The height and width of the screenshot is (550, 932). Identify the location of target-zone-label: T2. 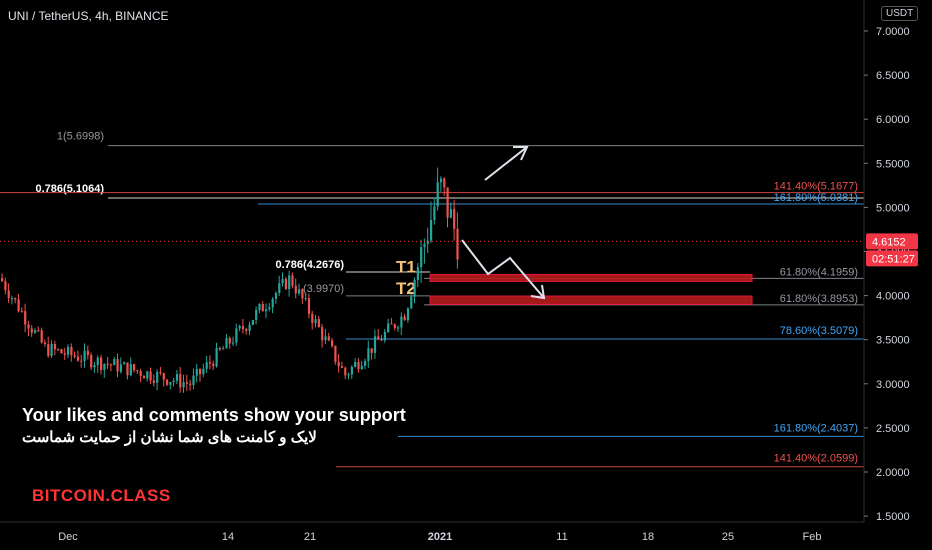
(406, 288).